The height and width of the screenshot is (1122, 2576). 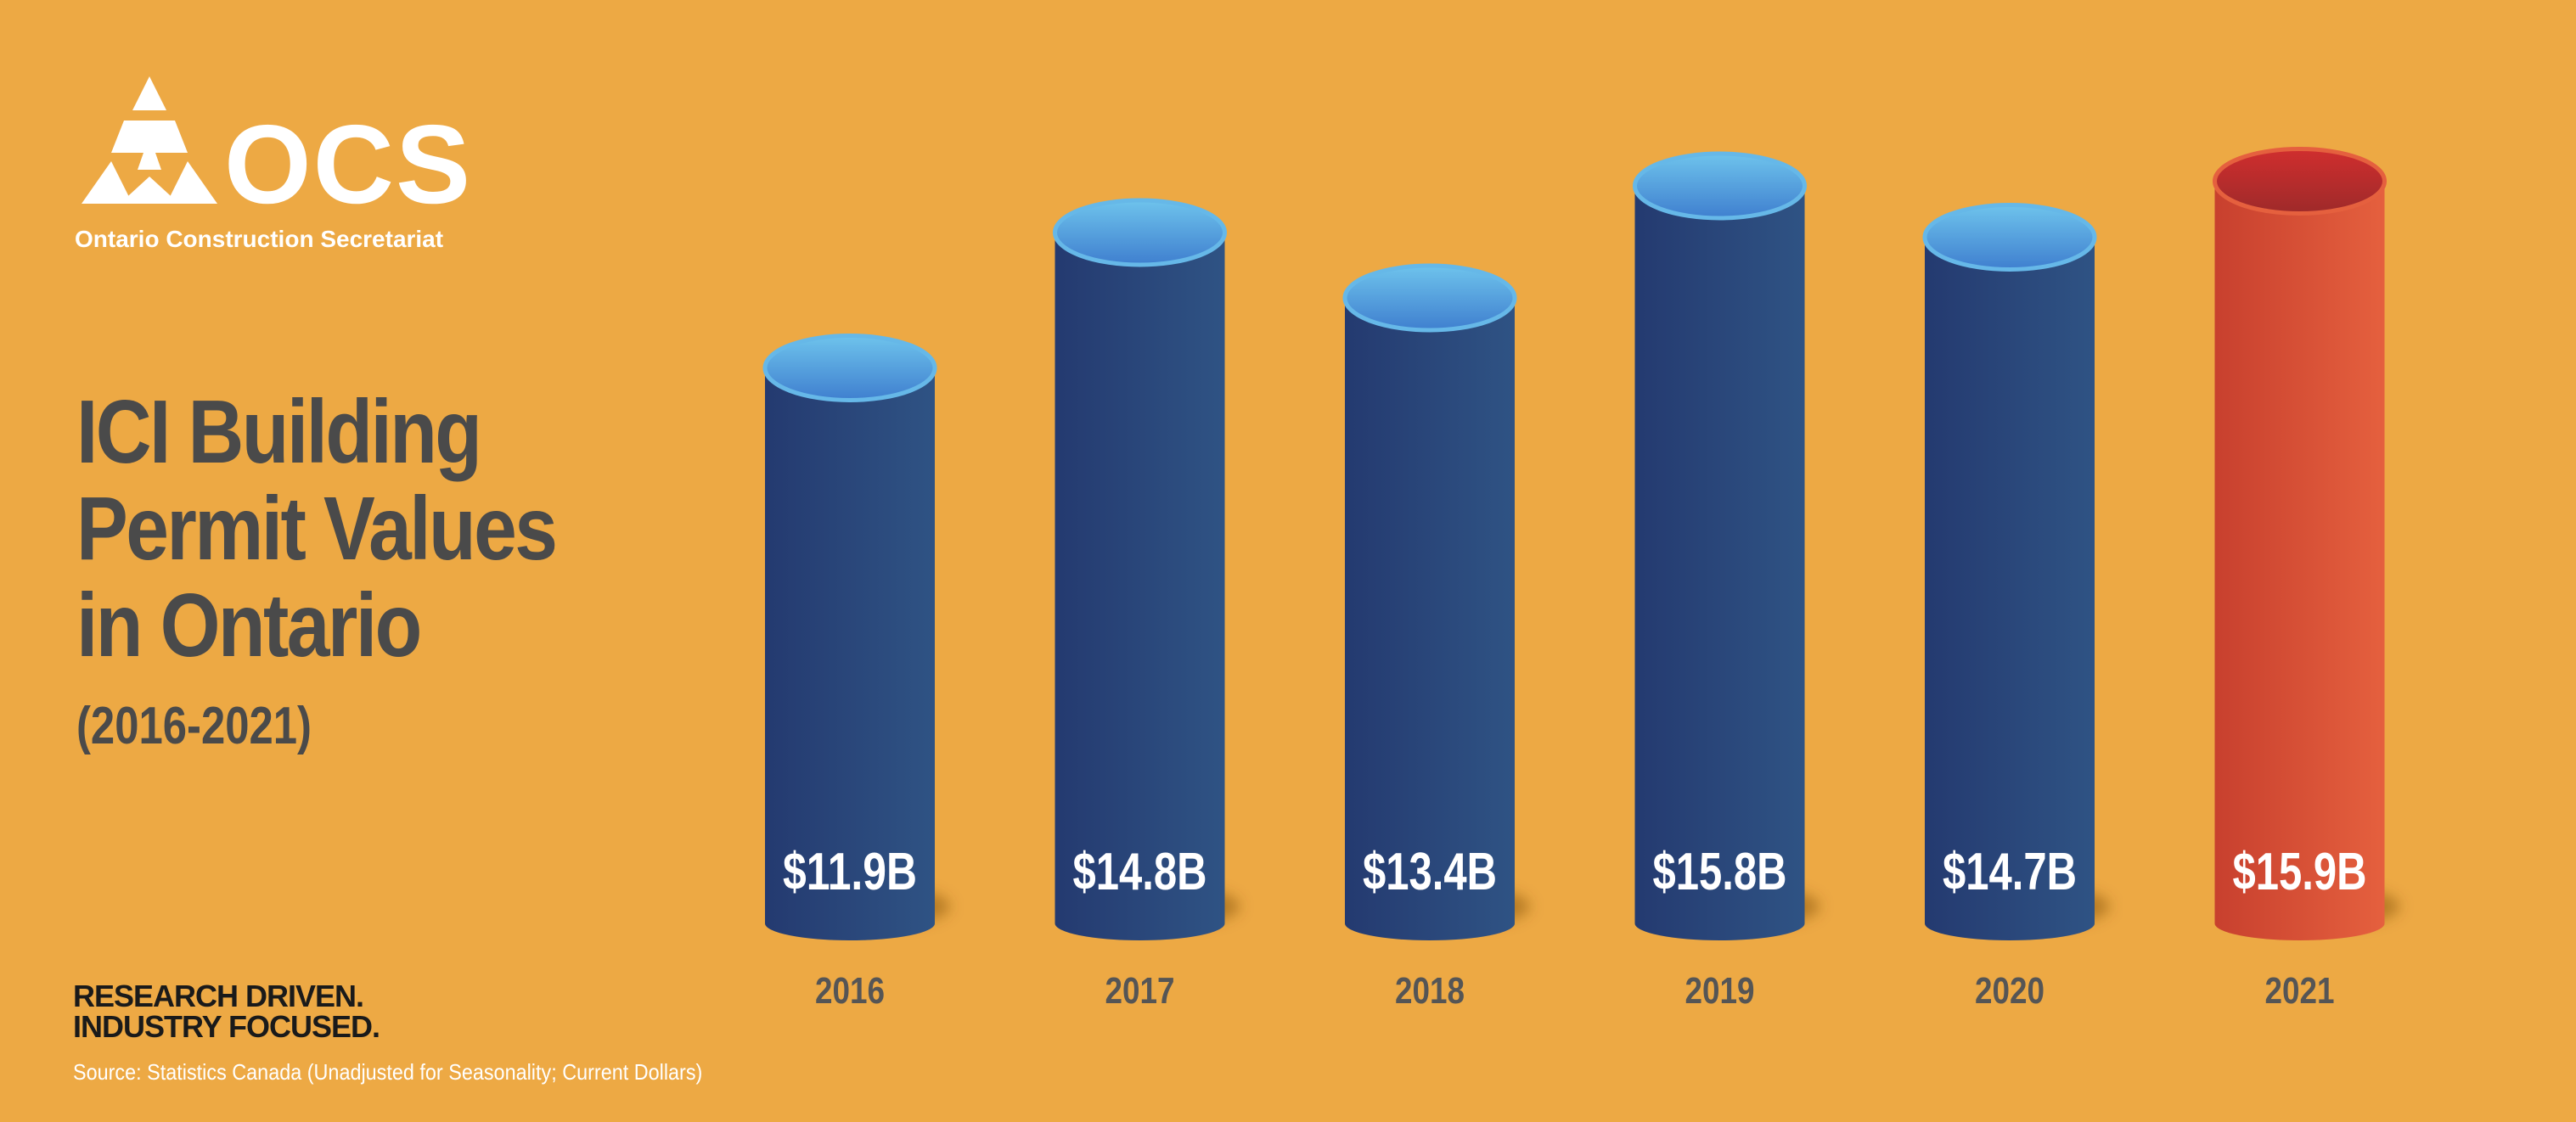 I want to click on chart-subtitle: (2016-2021), so click(x=194, y=726).